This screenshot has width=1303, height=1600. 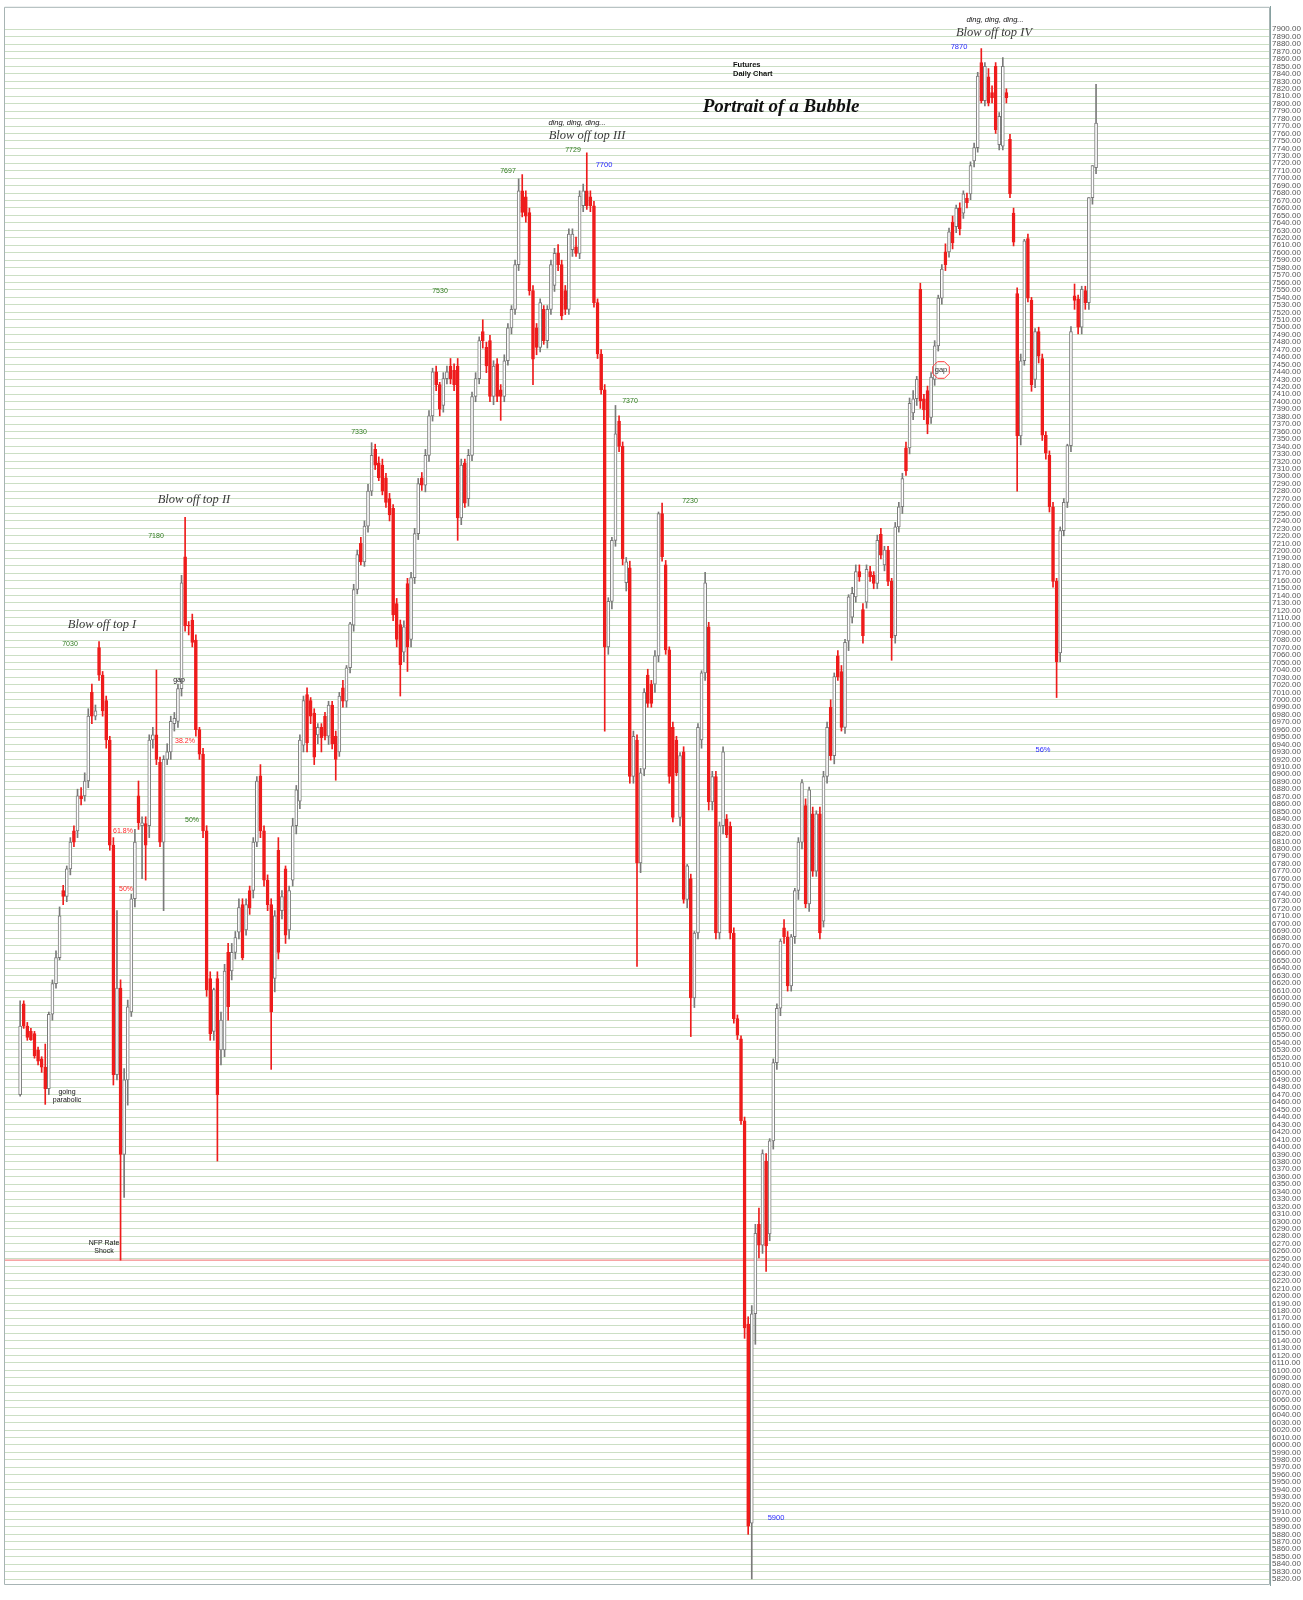 What do you see at coordinates (1287, 364) in the screenshot?
I see `y-tick-label: 7450.00` at bounding box center [1287, 364].